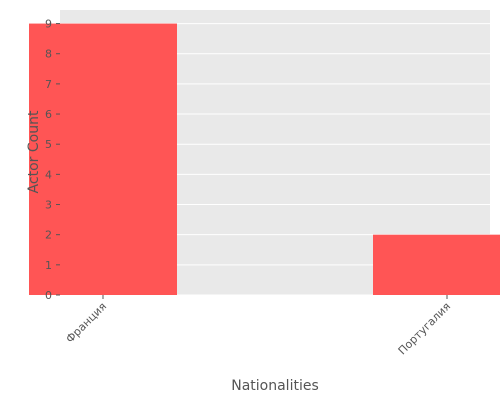  Describe the element at coordinates (275, 386) in the screenshot. I see `x-axis-label: Nationalities` at that location.